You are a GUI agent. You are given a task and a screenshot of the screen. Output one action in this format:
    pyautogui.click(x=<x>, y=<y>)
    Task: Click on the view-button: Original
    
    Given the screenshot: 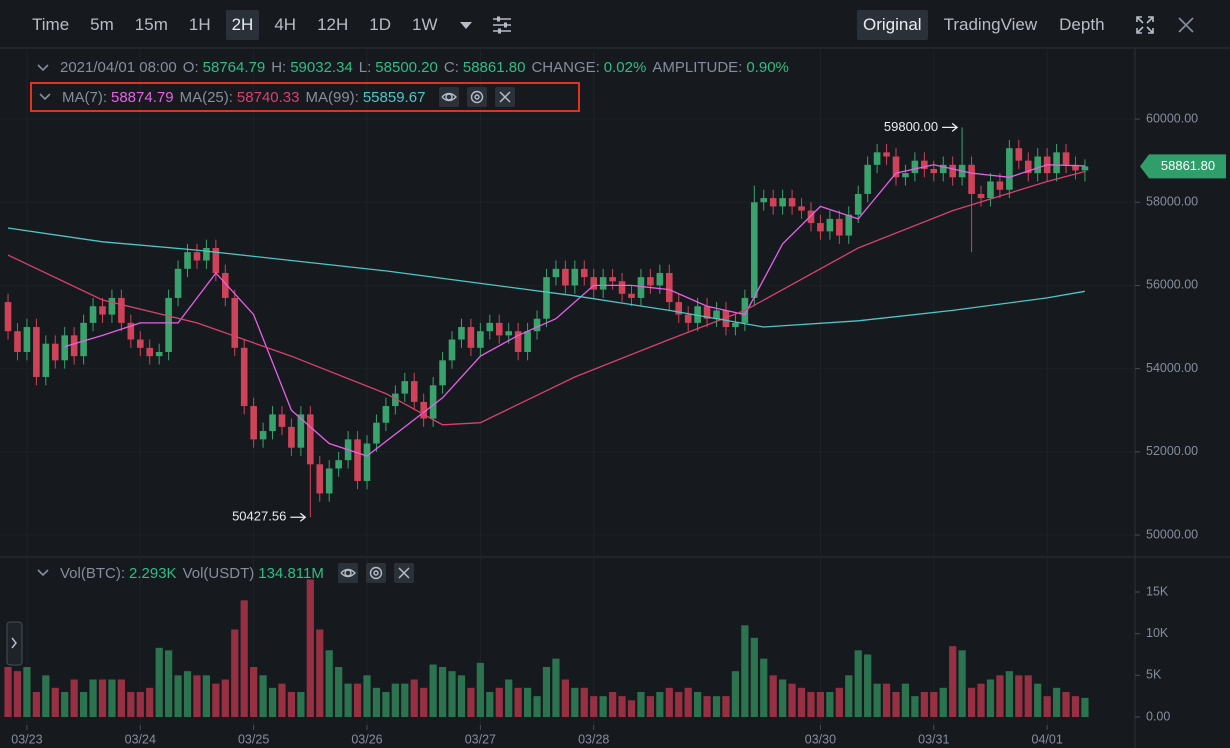 What is the action you would take?
    pyautogui.click(x=892, y=25)
    